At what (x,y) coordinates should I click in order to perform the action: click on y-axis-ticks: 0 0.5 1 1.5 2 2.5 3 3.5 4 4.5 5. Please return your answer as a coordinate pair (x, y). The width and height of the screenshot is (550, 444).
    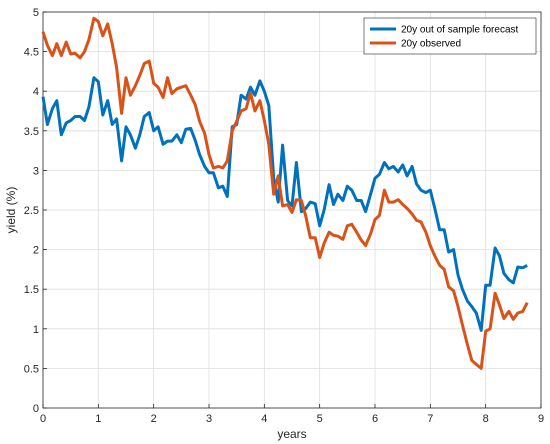
    Looking at the image, I should click on (35, 211).